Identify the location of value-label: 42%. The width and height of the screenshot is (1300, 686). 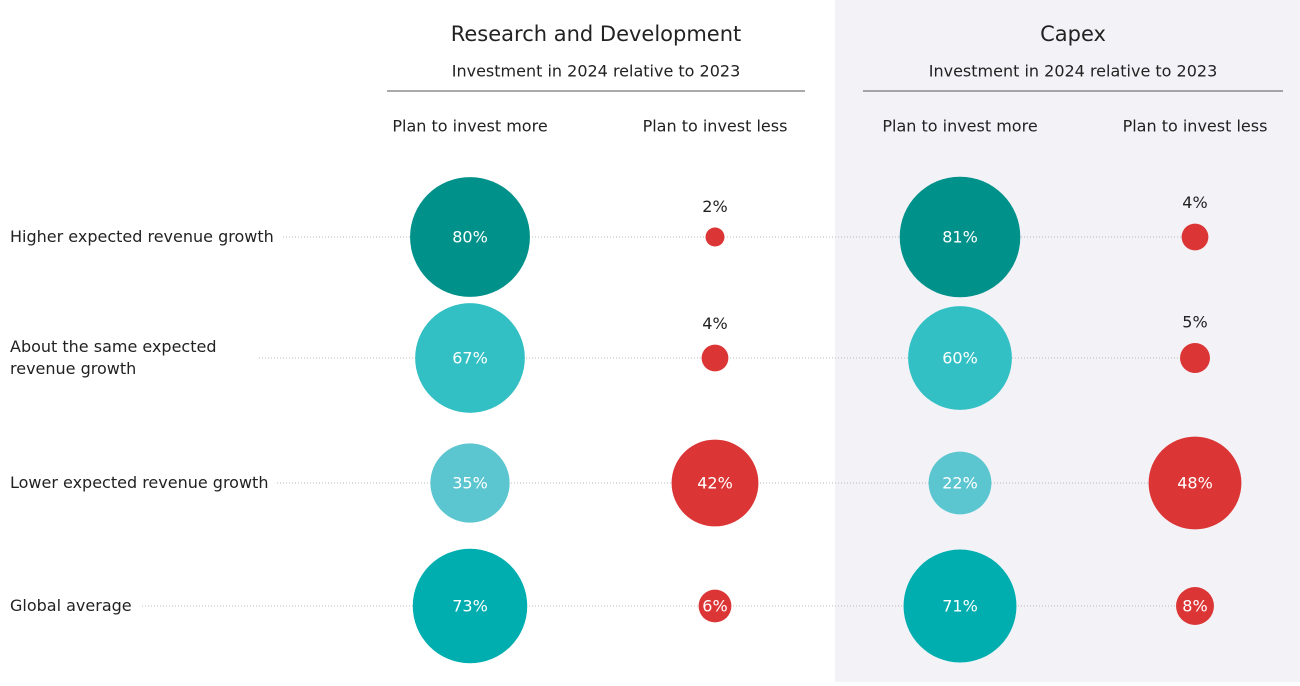
(715, 483).